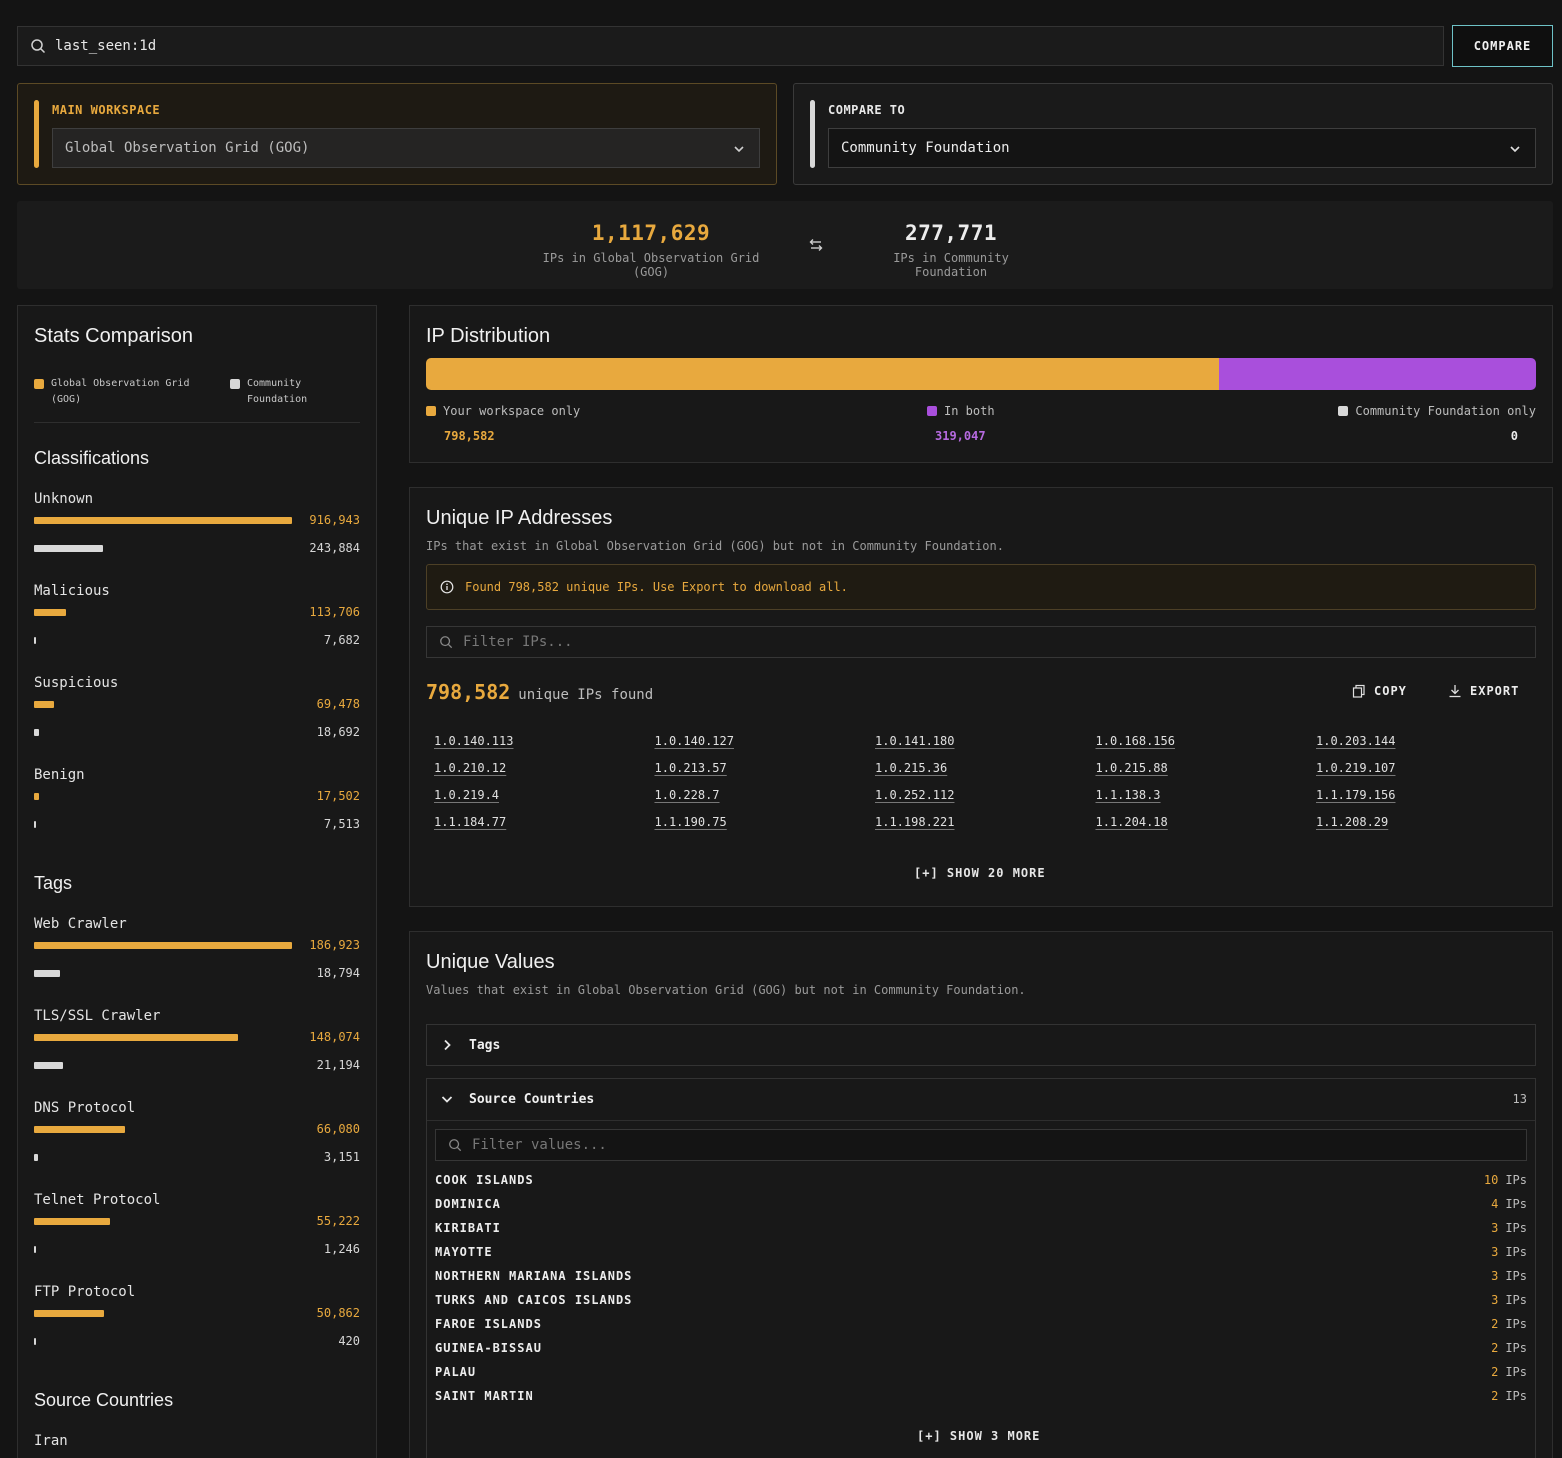  I want to click on ip-link: 1.1.179.156, so click(1356, 795).